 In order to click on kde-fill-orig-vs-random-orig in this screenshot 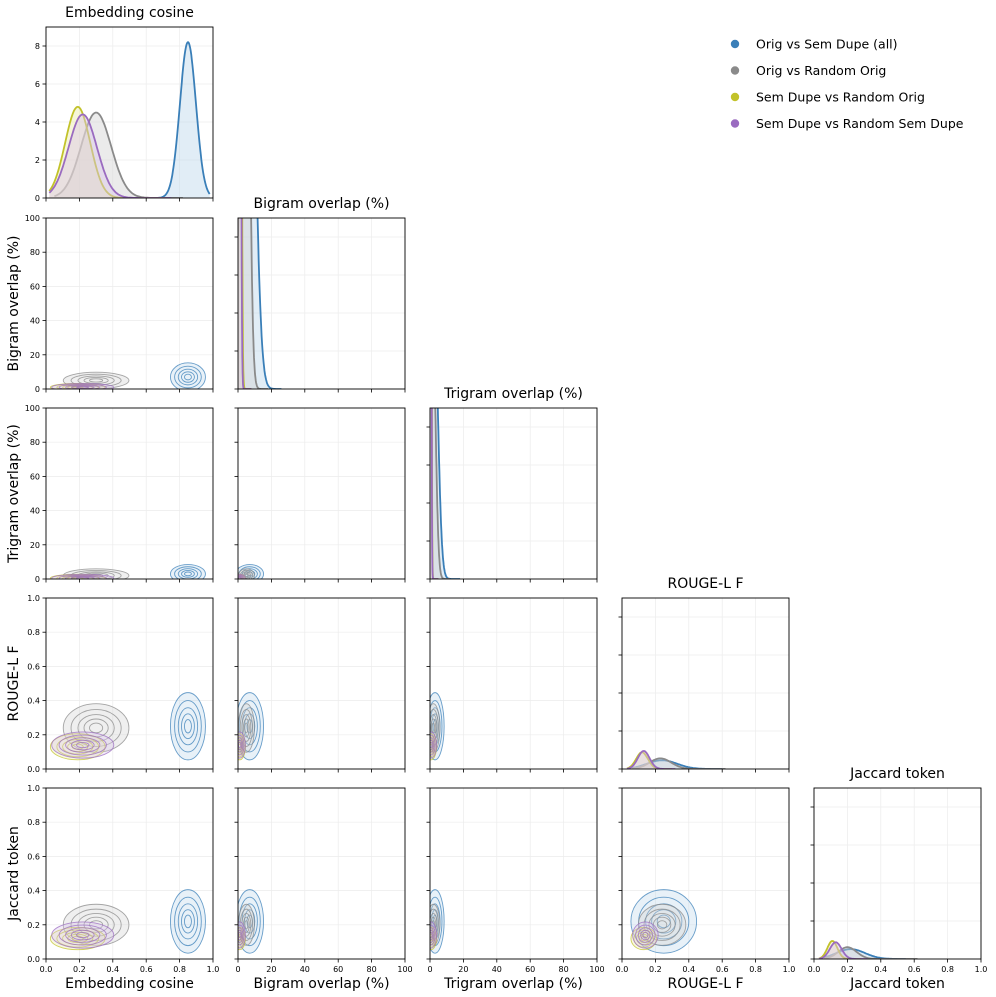, I will do `click(440, 493)`.